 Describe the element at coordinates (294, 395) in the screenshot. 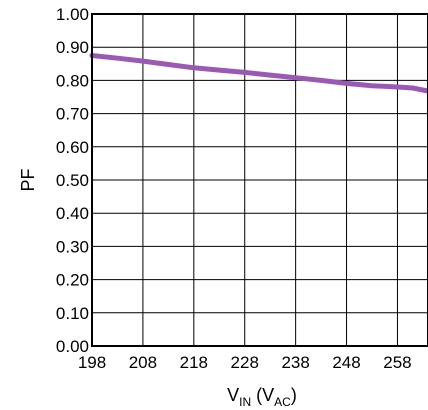

I see `x-axis-title-paren-close: )` at that location.